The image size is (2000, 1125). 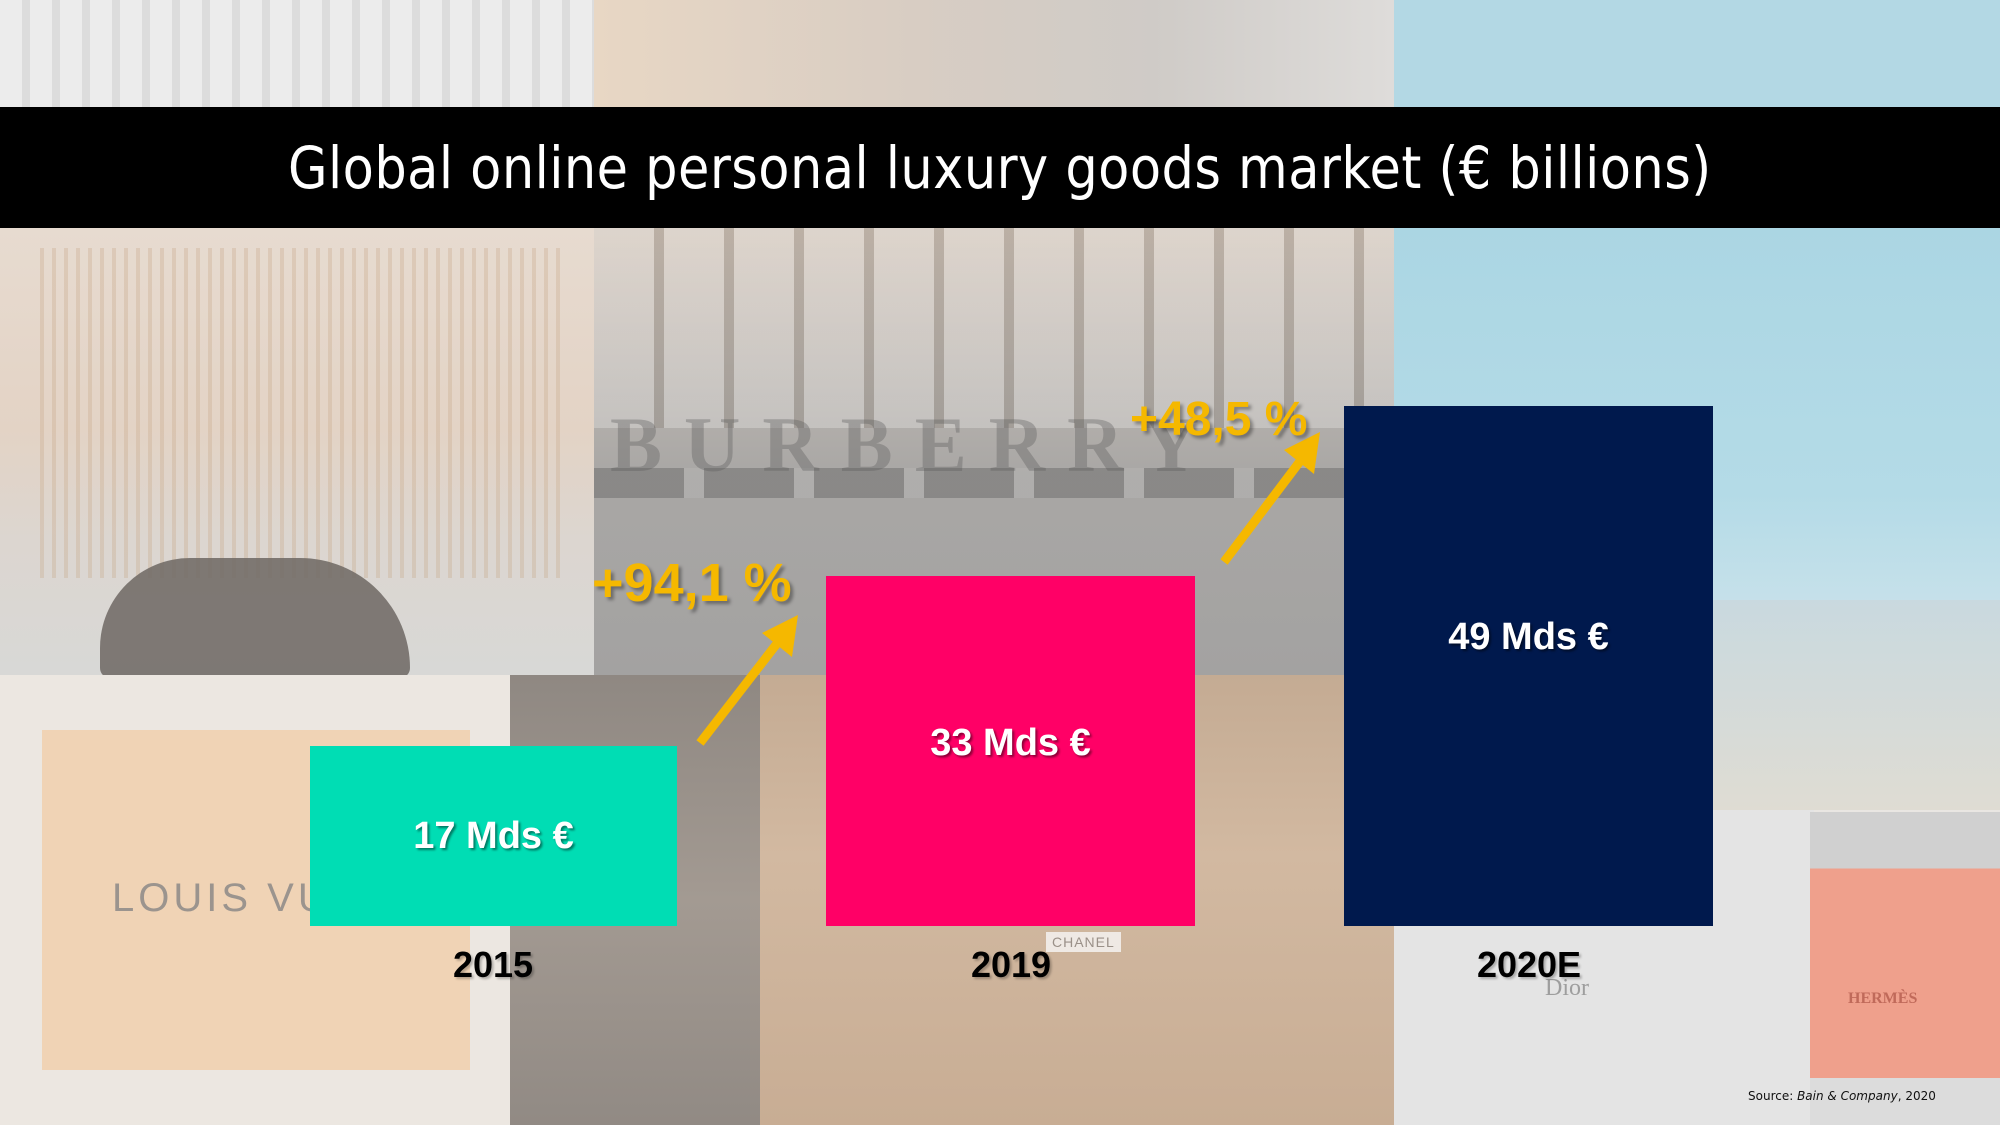 I want to click on bar-value-label: 17 Mds €, so click(x=493, y=835).